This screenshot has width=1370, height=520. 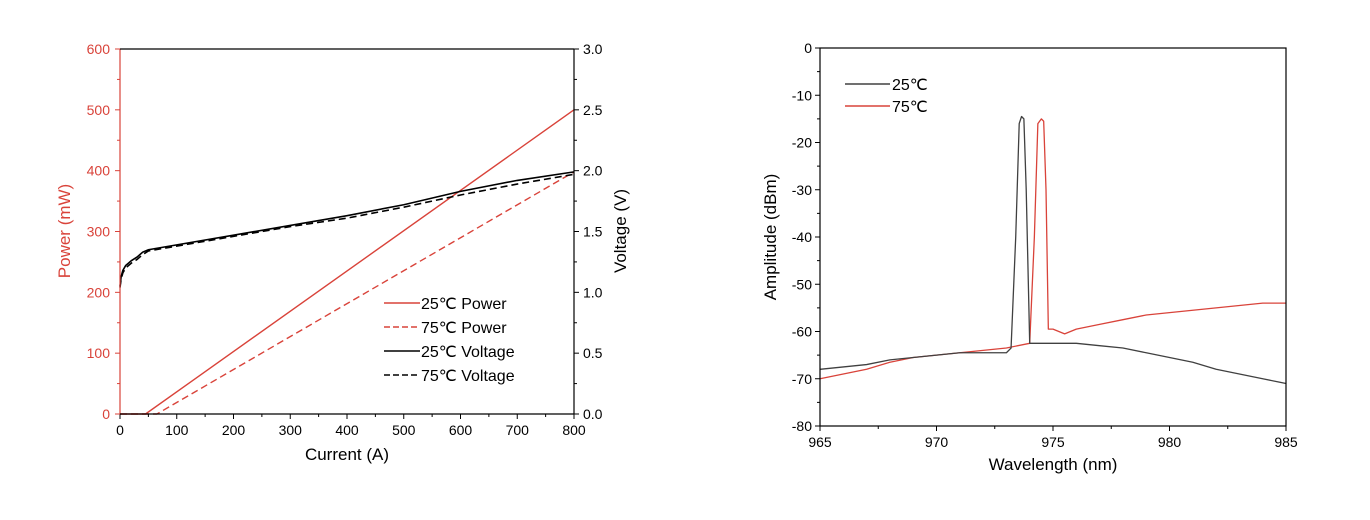 What do you see at coordinates (106, 414) in the screenshot?
I see `y-left-tick-label: 0` at bounding box center [106, 414].